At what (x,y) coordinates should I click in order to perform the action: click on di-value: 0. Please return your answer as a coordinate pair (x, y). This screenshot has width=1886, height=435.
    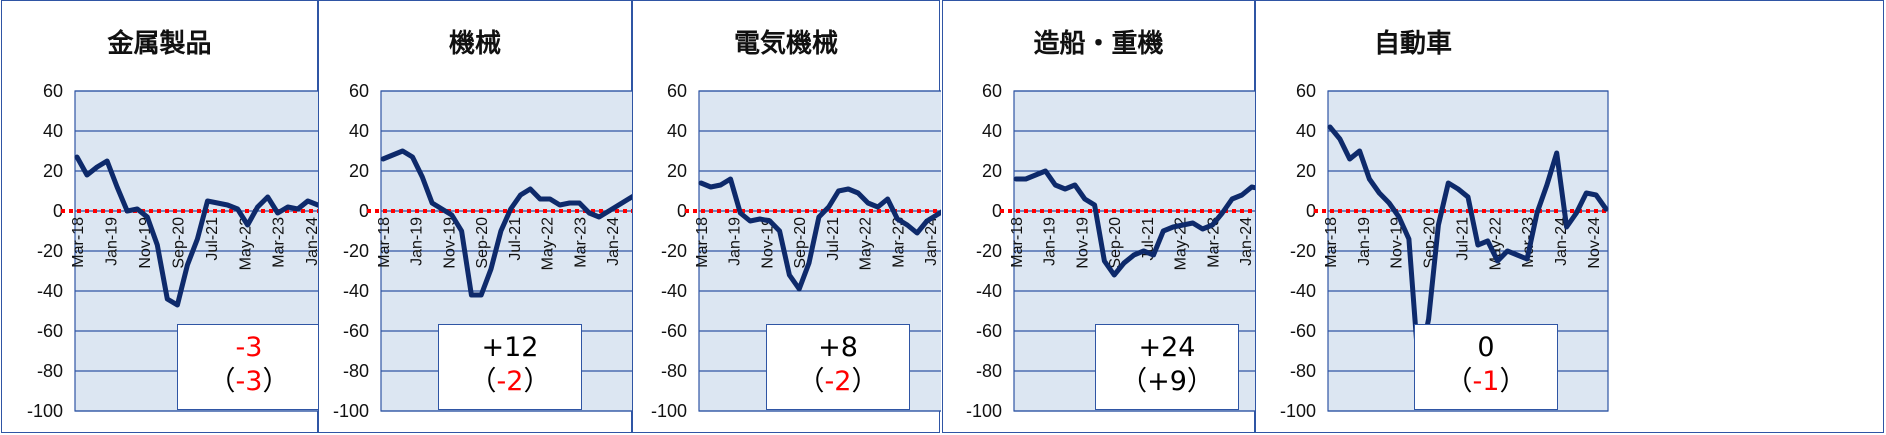
    Looking at the image, I should click on (1486, 347).